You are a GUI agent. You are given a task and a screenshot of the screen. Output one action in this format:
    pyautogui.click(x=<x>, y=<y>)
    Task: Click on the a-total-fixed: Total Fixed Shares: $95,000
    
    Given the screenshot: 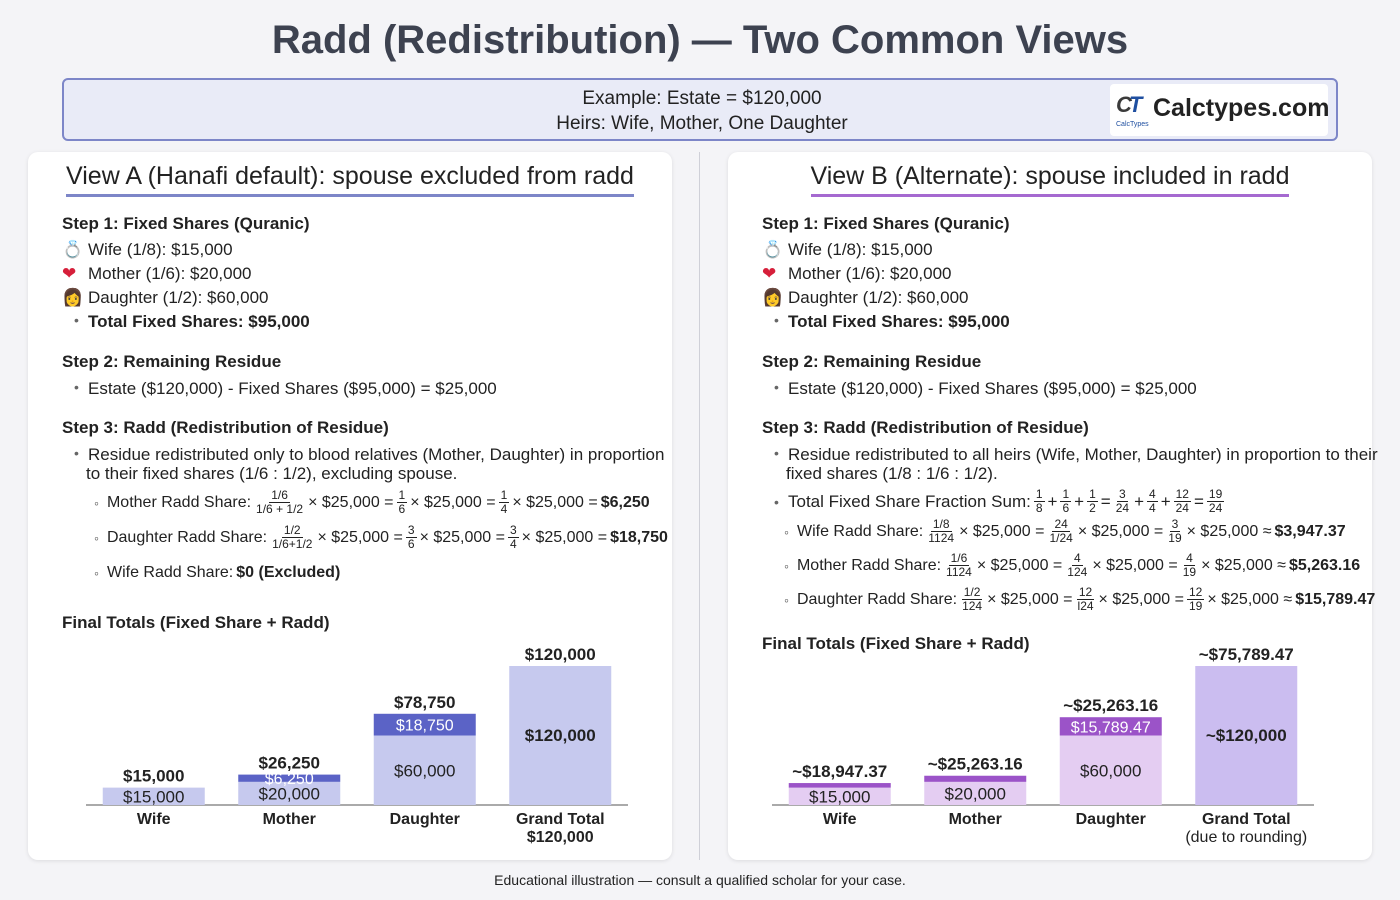 What is the action you would take?
    pyautogui.click(x=192, y=322)
    